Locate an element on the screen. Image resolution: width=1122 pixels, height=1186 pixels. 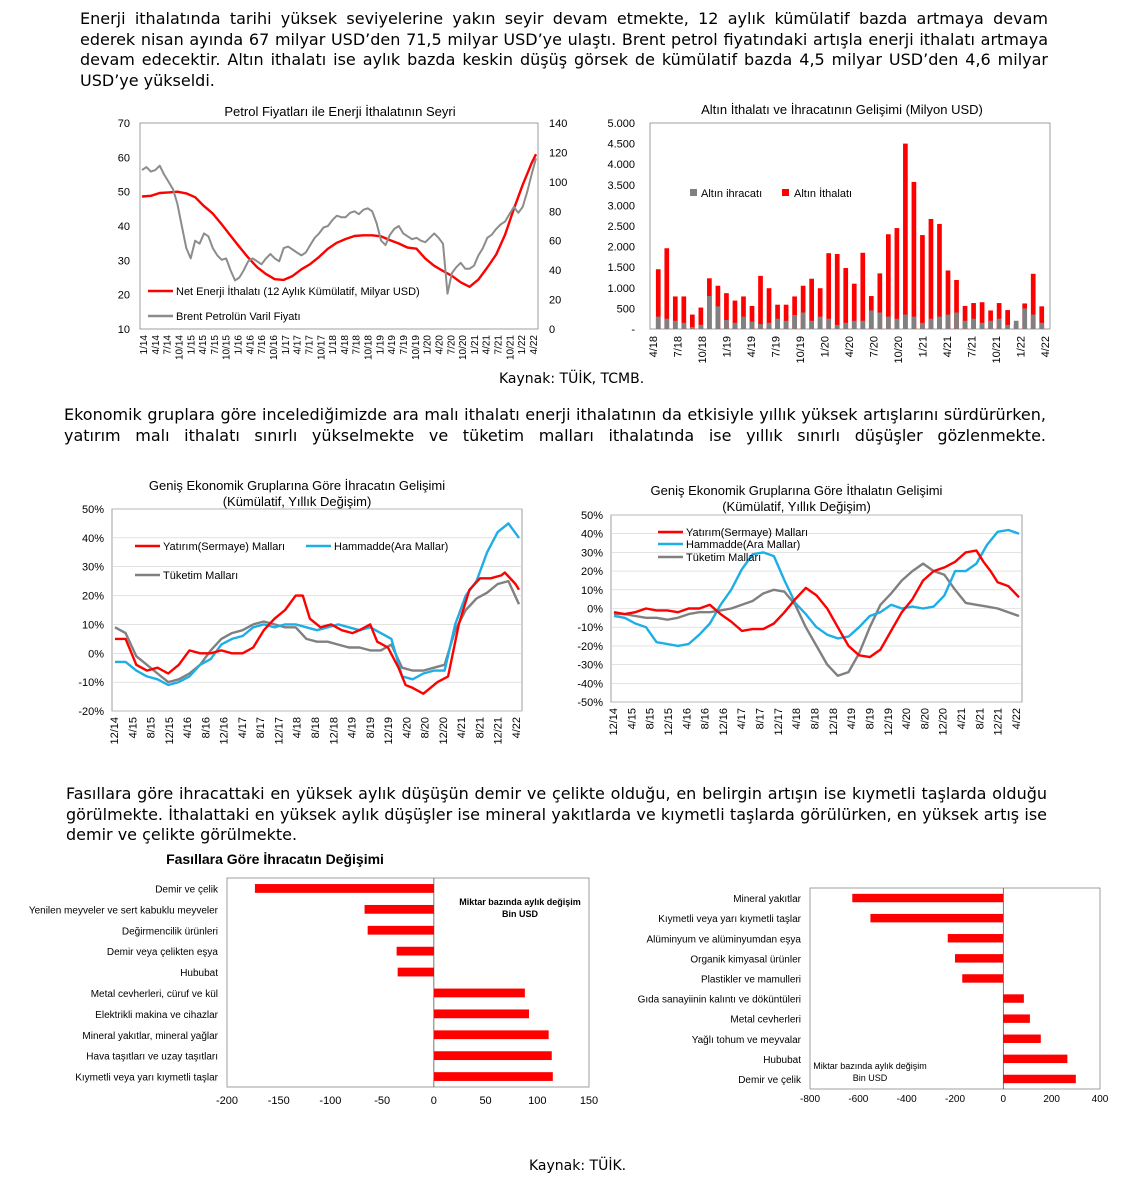
x-tick-label: 4/14 is located at coordinates (156, 345).